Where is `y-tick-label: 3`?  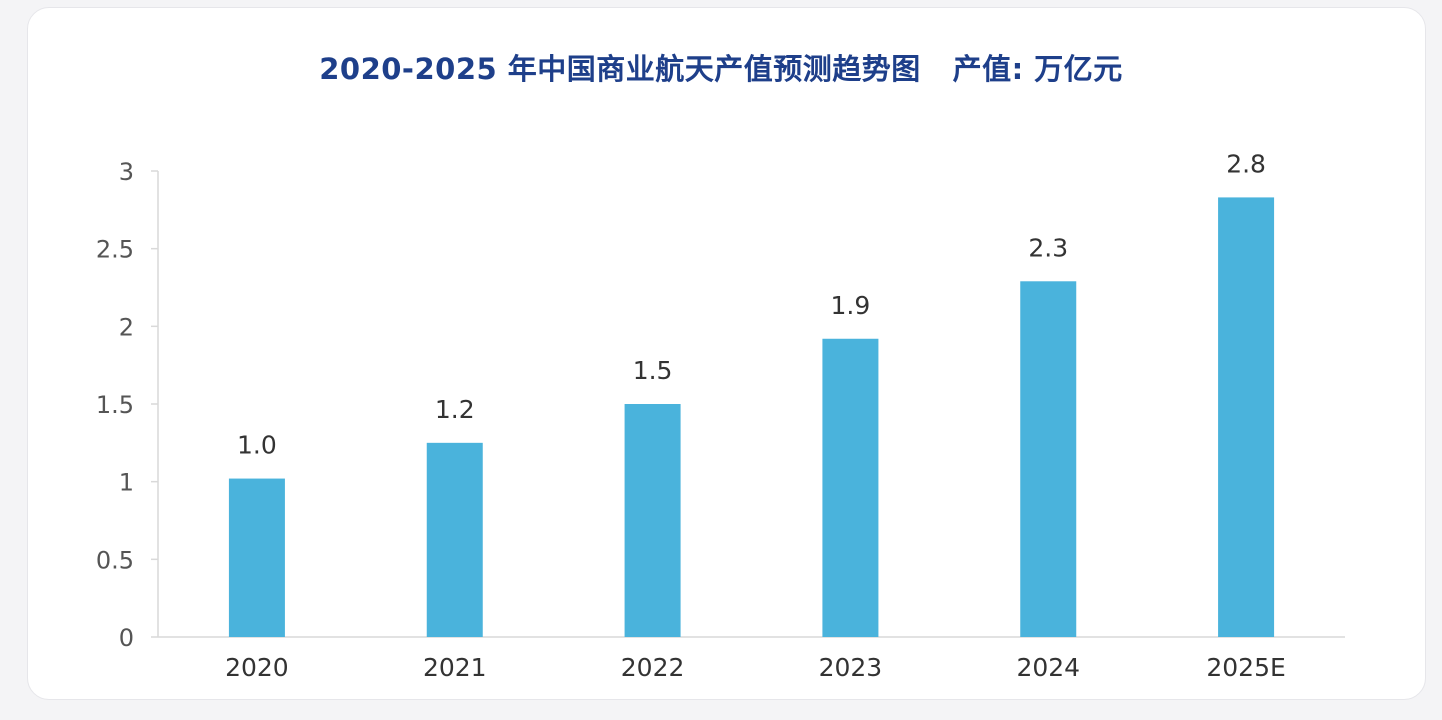 y-tick-label: 3 is located at coordinates (126, 172).